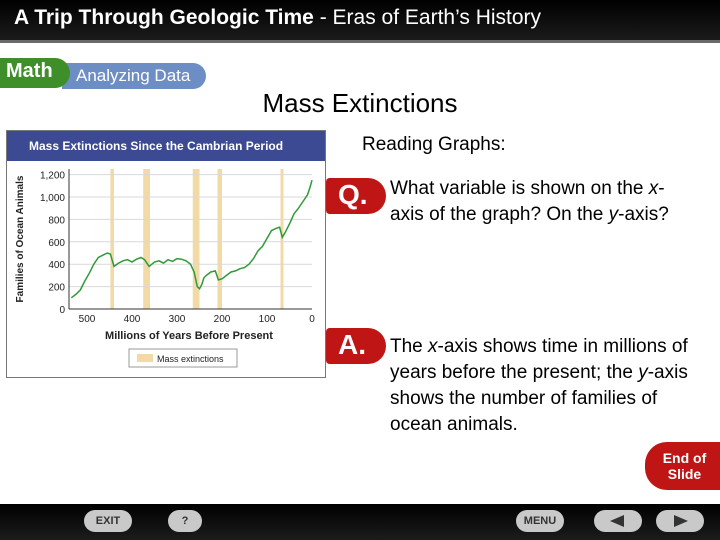 This screenshot has width=720, height=540. Describe the element at coordinates (62, 310) in the screenshot. I see `y-tick-label: 0` at that location.